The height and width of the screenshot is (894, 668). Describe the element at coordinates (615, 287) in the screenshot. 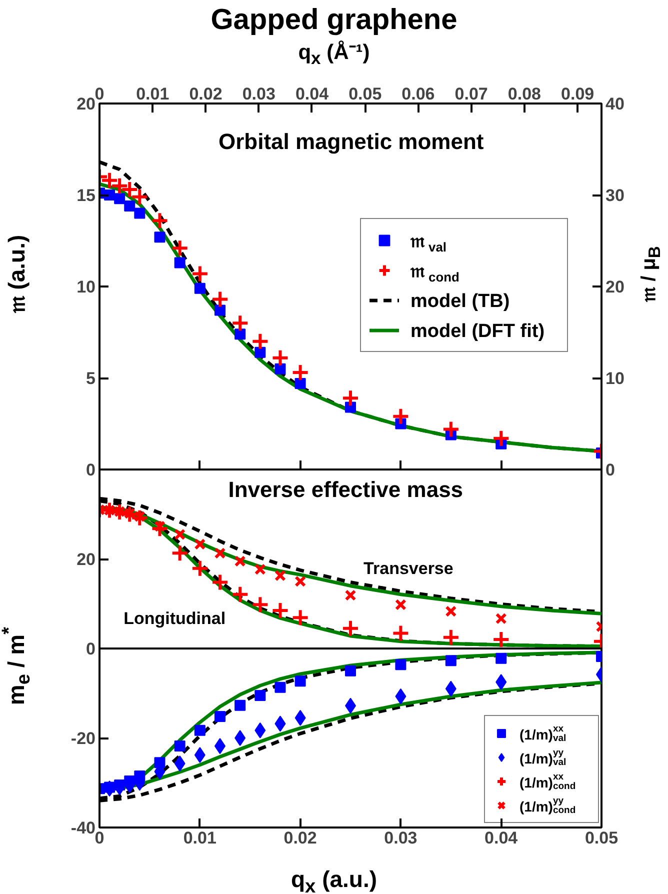

I see `y2-tick-label: 20` at that location.